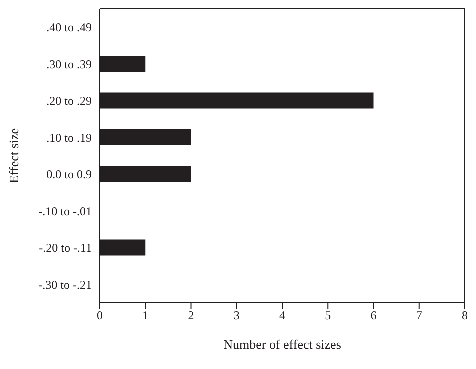  Describe the element at coordinates (283, 315) in the screenshot. I see `x-tick-label: 4` at that location.